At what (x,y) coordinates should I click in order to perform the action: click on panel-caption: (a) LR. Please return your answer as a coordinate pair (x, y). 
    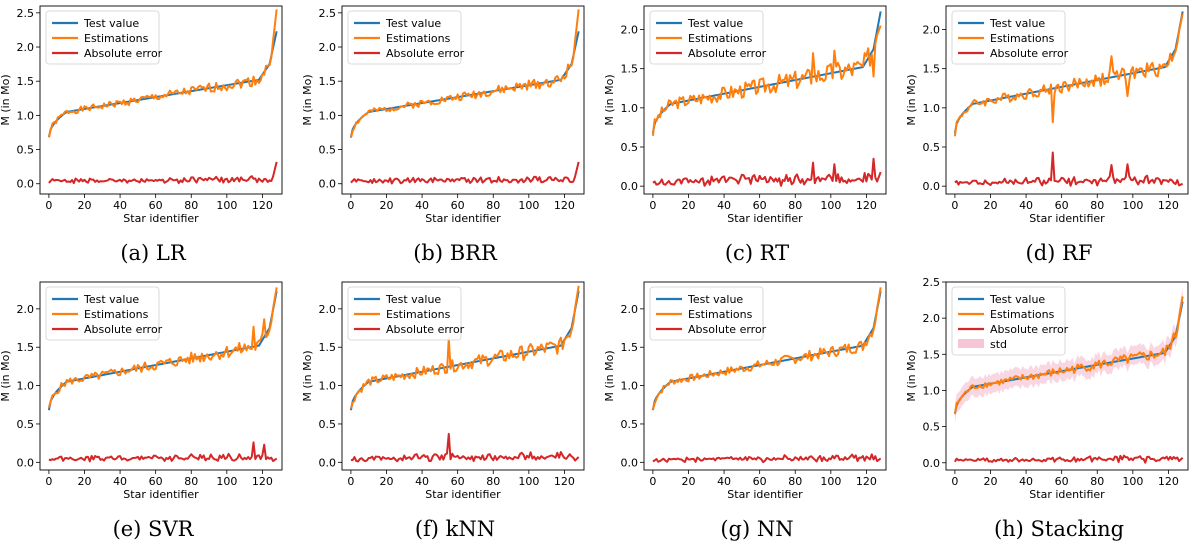
    Looking at the image, I should click on (153, 253).